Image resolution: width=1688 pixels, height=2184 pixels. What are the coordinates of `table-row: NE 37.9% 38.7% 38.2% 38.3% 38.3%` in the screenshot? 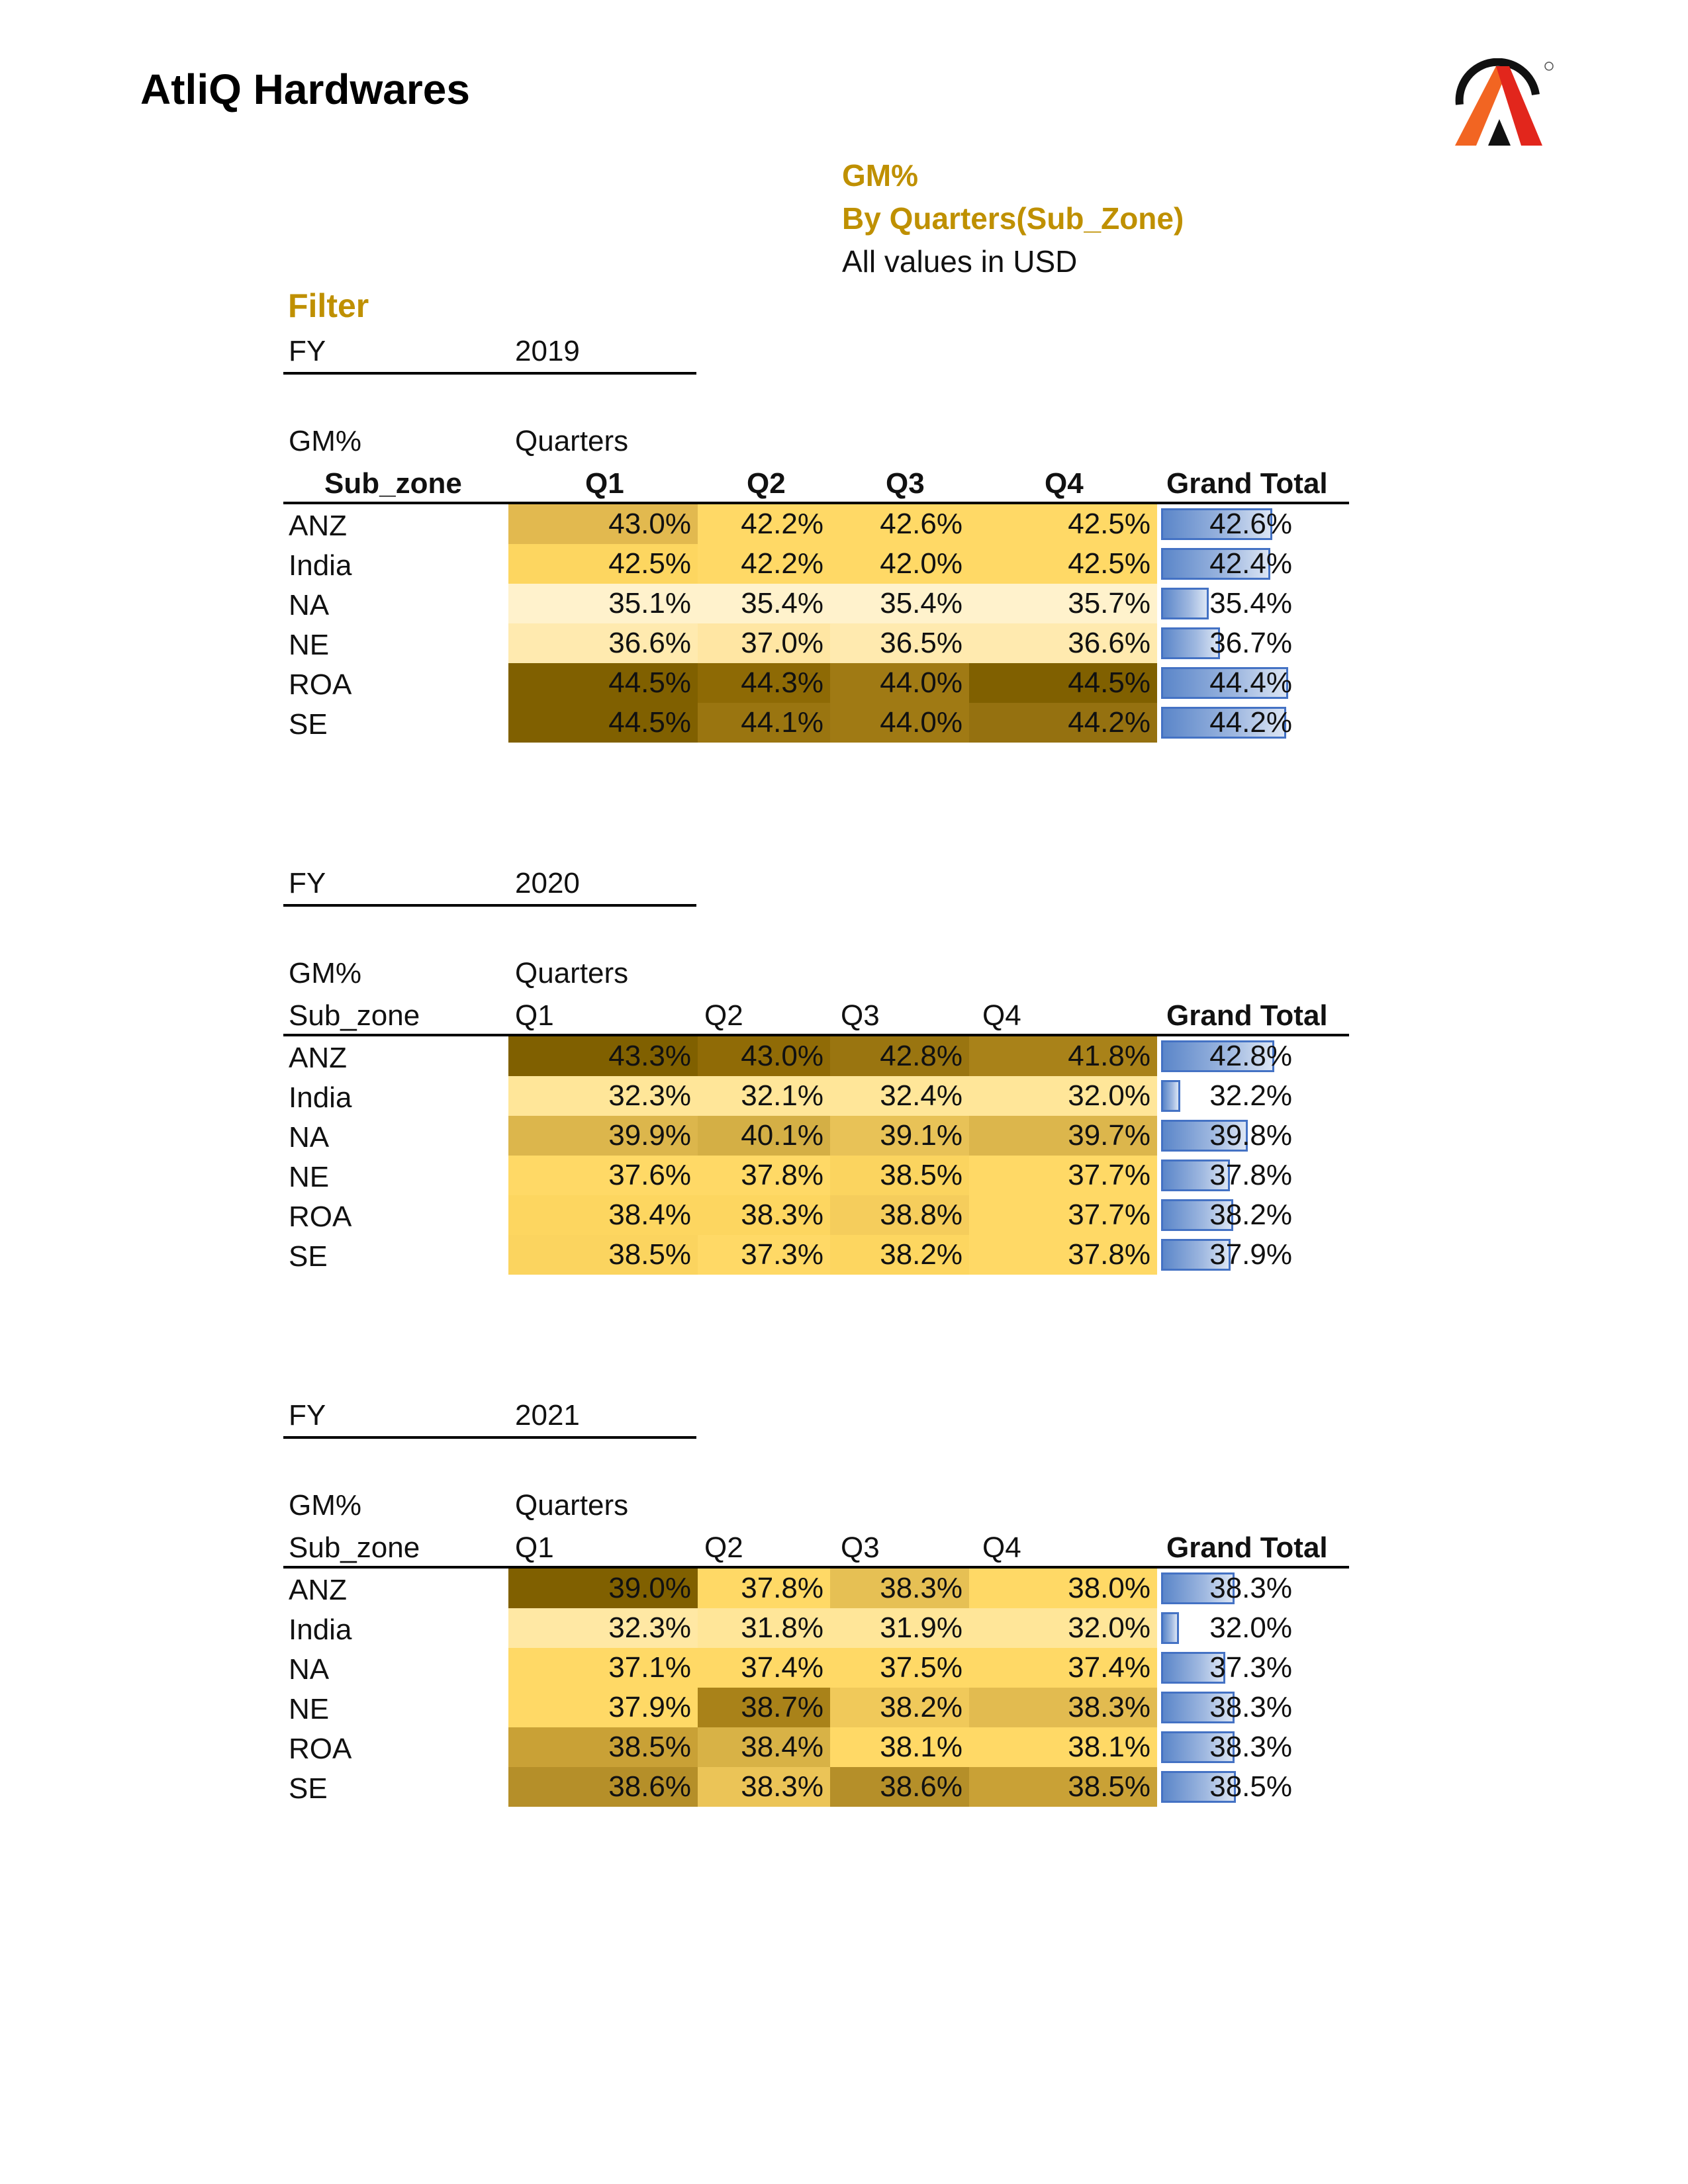 It's located at (816, 1707).